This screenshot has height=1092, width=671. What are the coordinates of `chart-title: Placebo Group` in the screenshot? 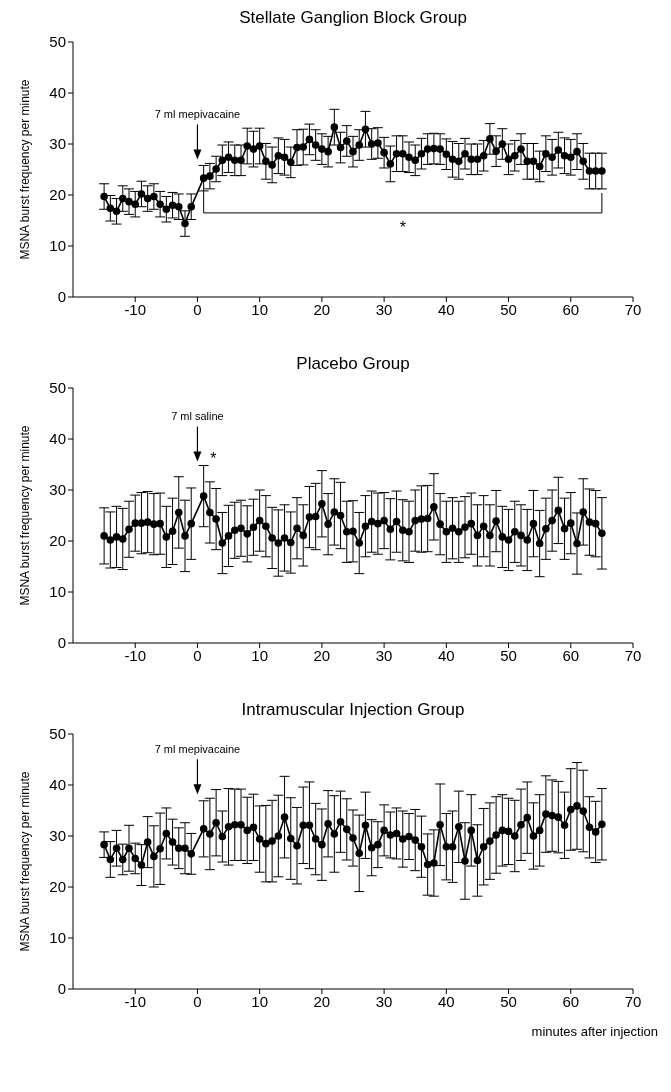 It's located at (353, 364).